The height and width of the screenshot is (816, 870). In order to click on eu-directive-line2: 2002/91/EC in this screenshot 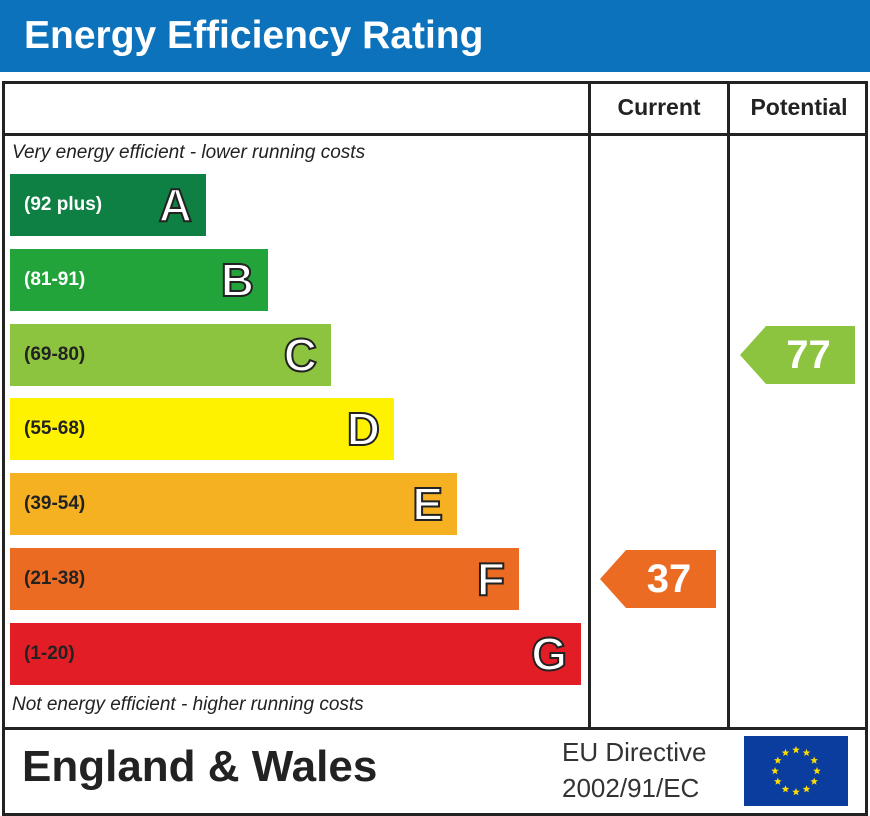, I will do `click(631, 788)`.